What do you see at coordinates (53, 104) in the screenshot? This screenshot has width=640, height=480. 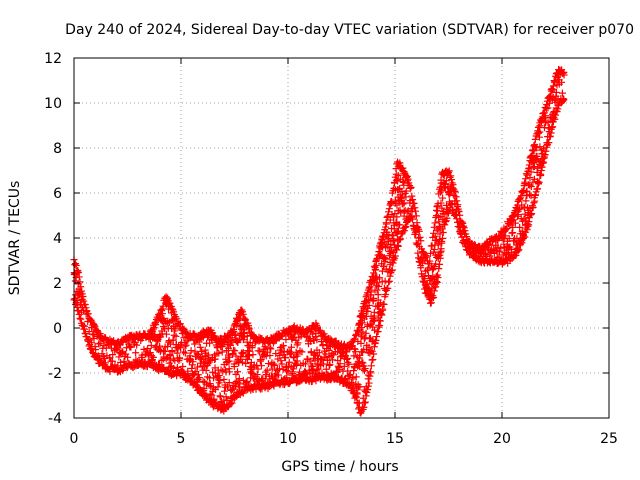 I see `y-tick-label: 10` at bounding box center [53, 104].